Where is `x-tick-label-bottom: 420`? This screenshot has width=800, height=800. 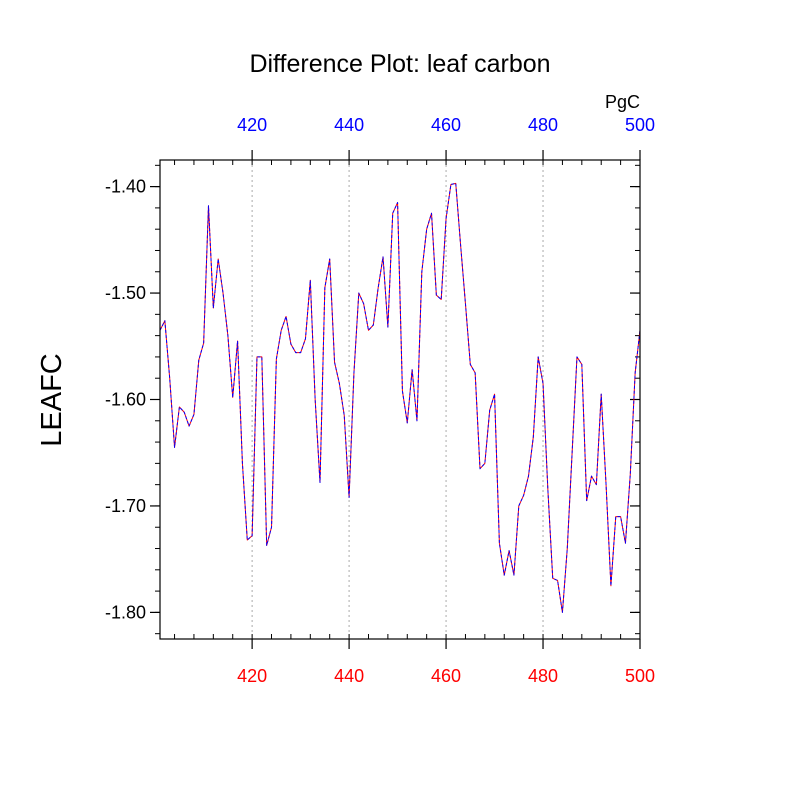 x-tick-label-bottom: 420 is located at coordinates (252, 676).